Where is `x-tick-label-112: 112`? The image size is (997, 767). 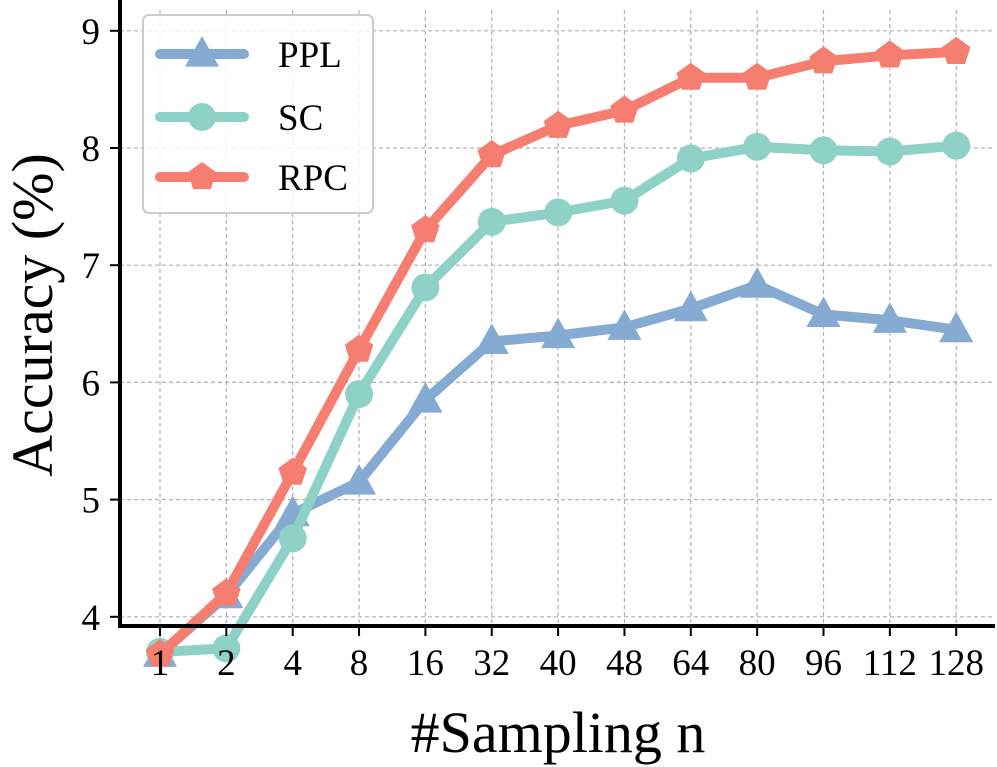 x-tick-label-112: 112 is located at coordinates (890, 663).